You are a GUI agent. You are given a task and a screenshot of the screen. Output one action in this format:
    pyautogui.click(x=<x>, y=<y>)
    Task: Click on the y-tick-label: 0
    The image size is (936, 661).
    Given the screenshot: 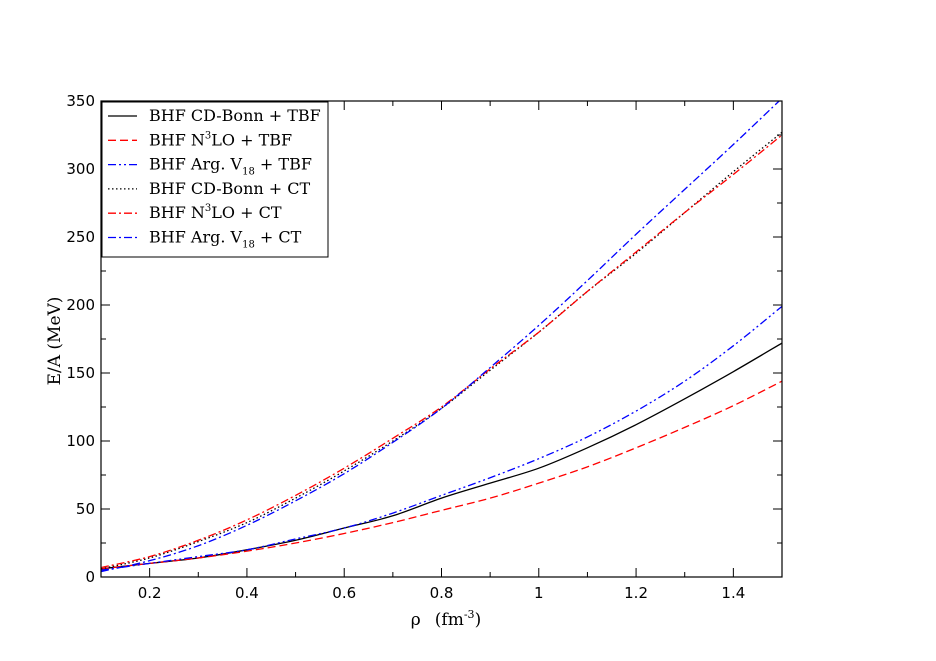 What is the action you would take?
    pyautogui.click(x=90, y=577)
    